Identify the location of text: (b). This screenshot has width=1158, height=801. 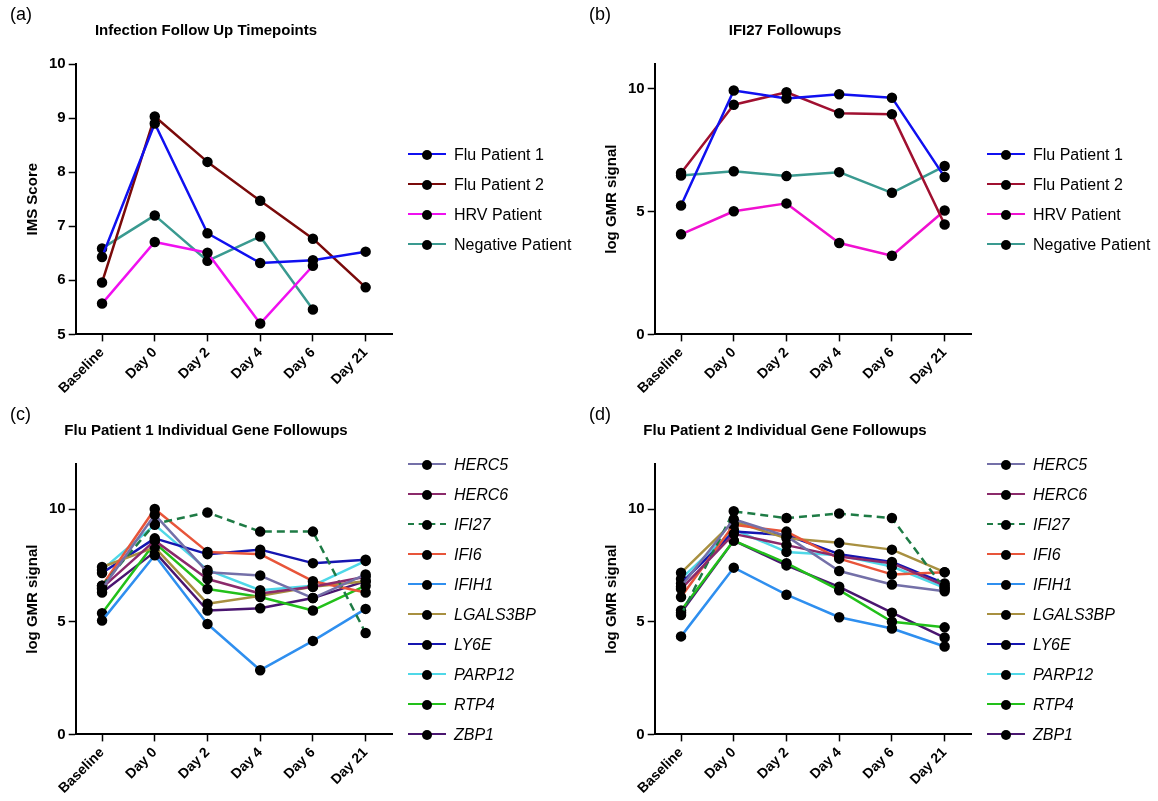
(600, 14).